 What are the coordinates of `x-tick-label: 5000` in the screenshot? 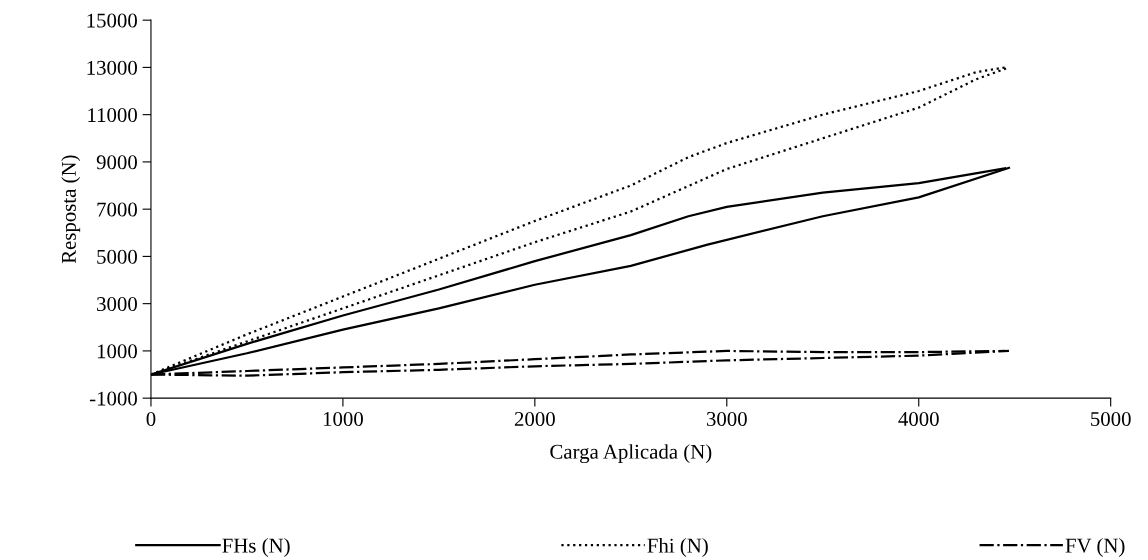 It's located at (1111, 419).